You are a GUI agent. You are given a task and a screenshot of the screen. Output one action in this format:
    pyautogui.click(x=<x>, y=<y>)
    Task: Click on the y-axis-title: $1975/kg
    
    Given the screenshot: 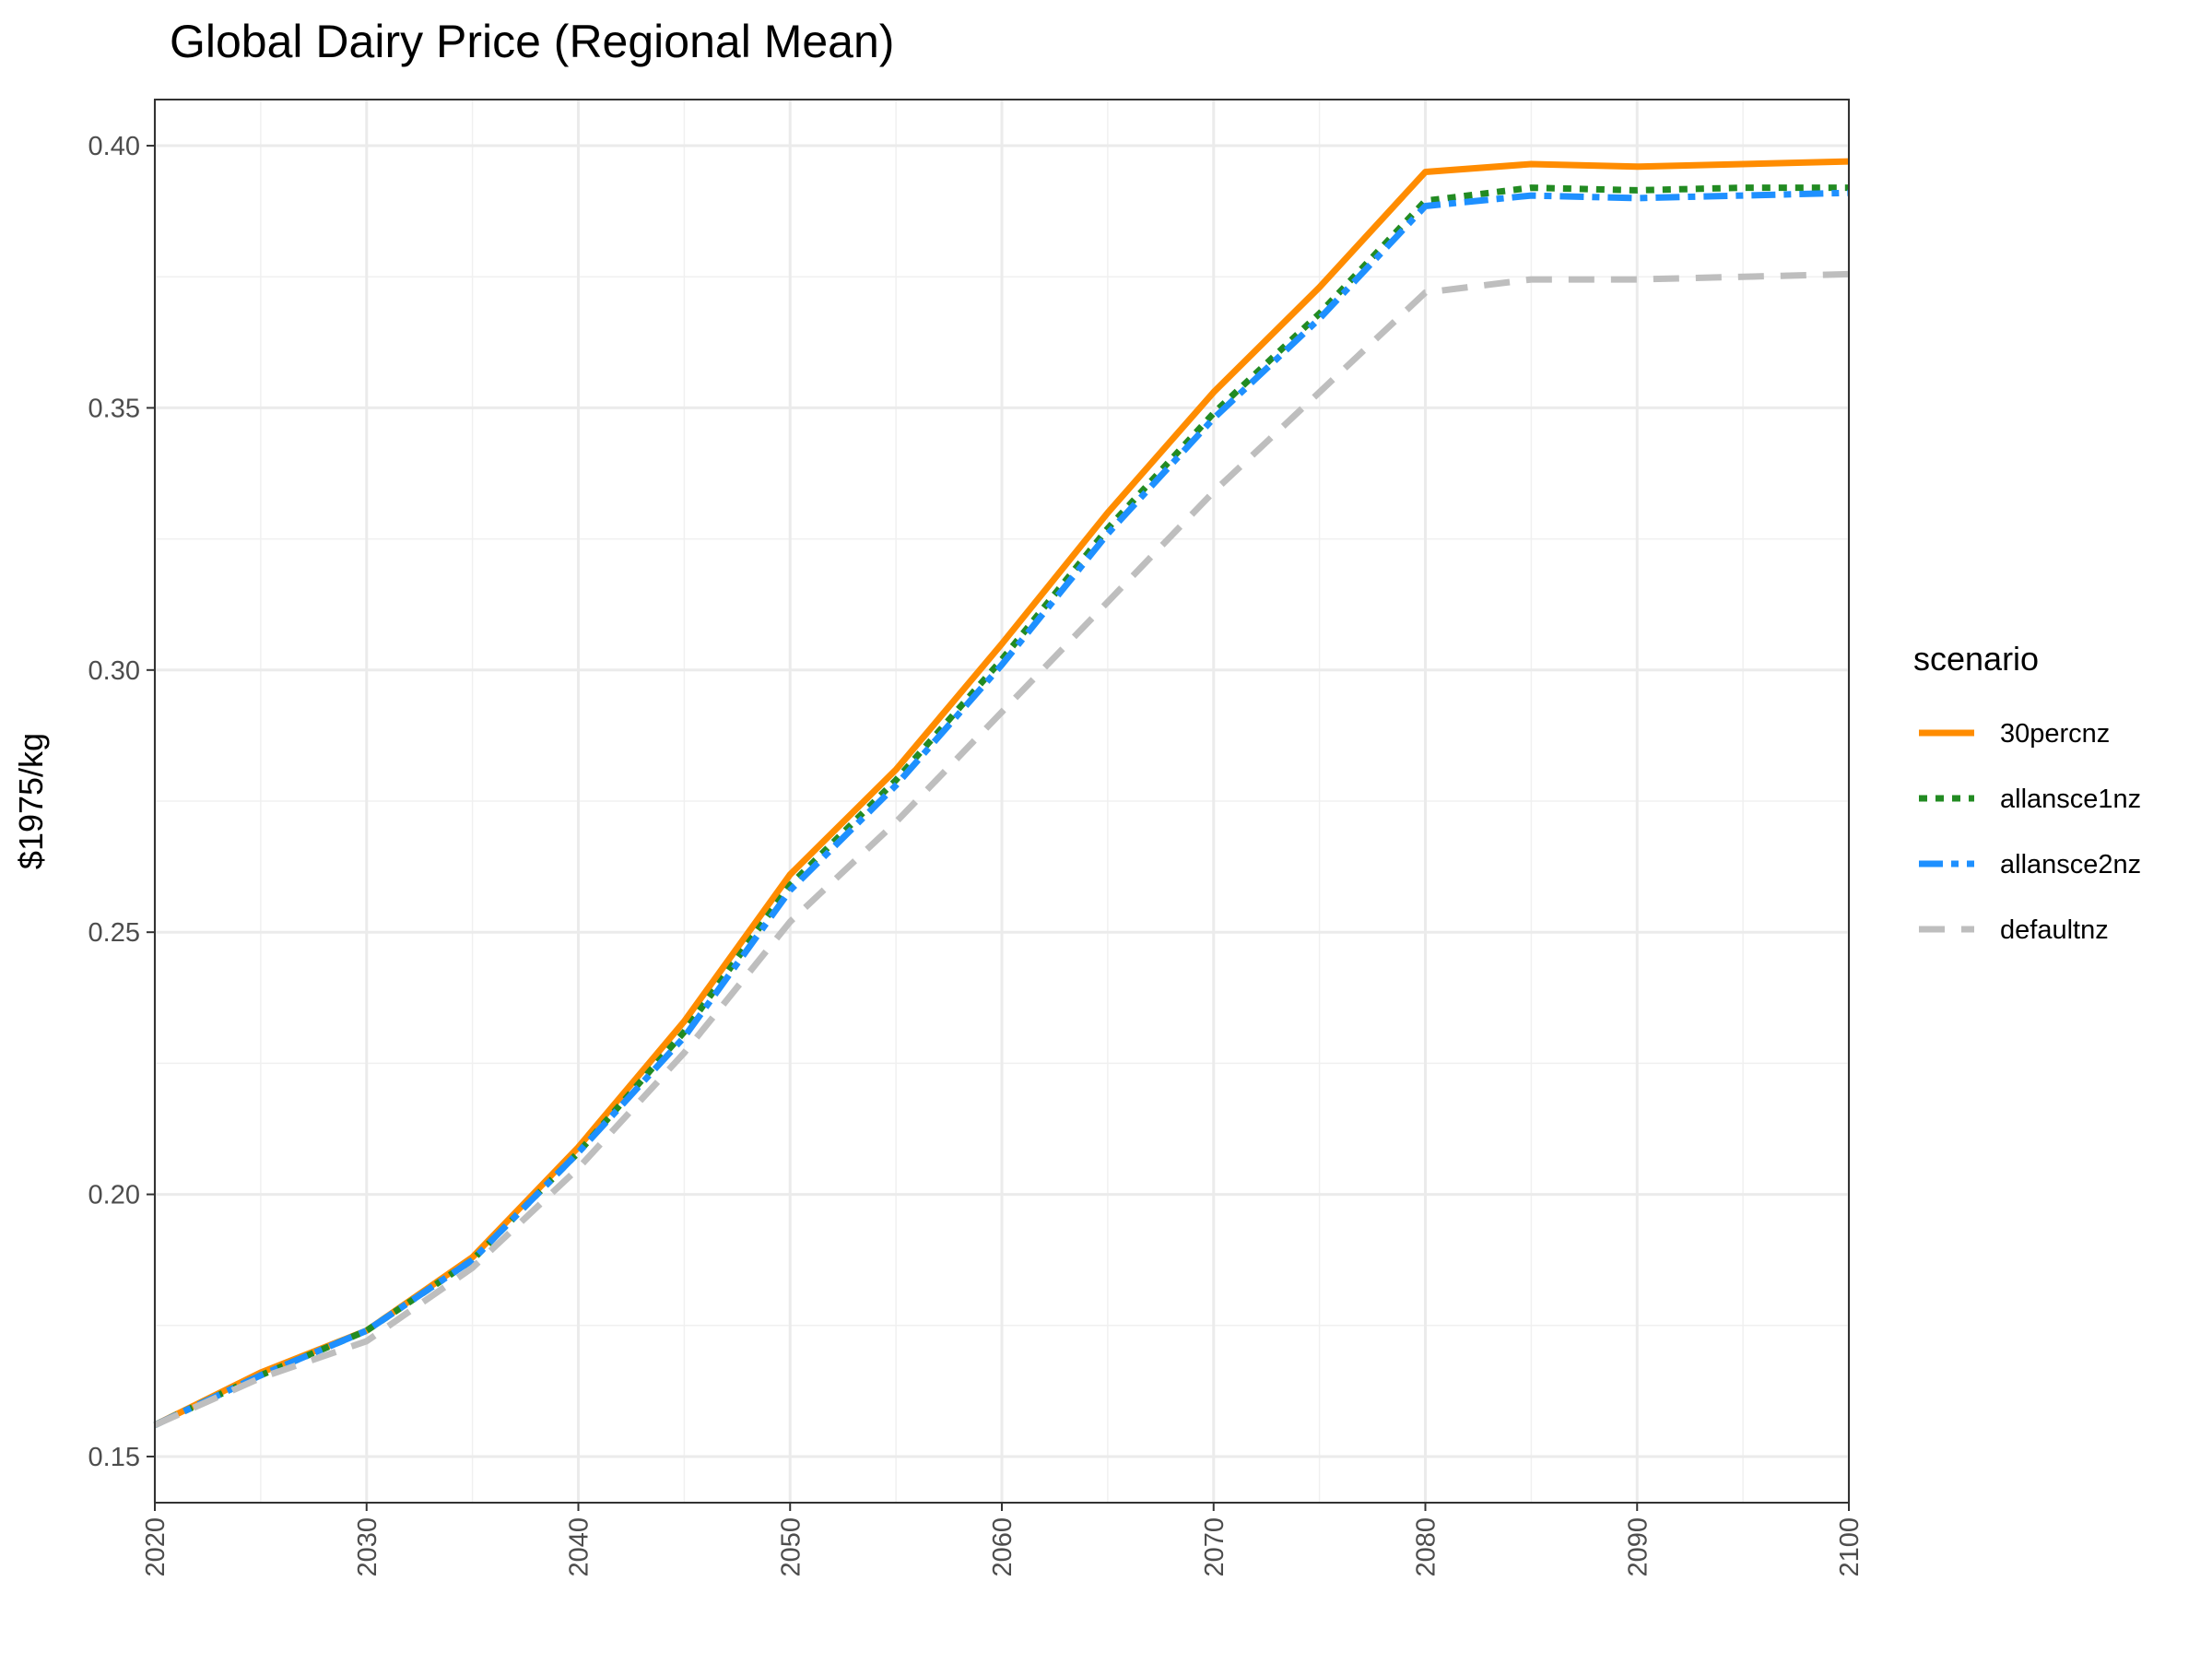 What is the action you would take?
    pyautogui.click(x=31, y=801)
    